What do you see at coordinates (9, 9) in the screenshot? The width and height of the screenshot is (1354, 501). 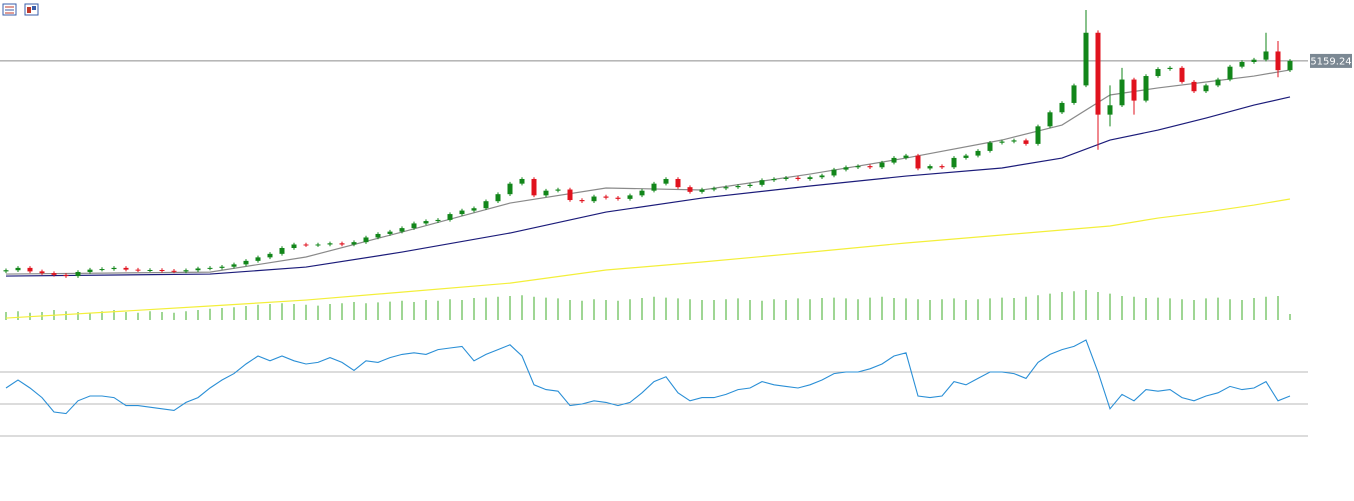 I see `toolbar-icon-list` at bounding box center [9, 9].